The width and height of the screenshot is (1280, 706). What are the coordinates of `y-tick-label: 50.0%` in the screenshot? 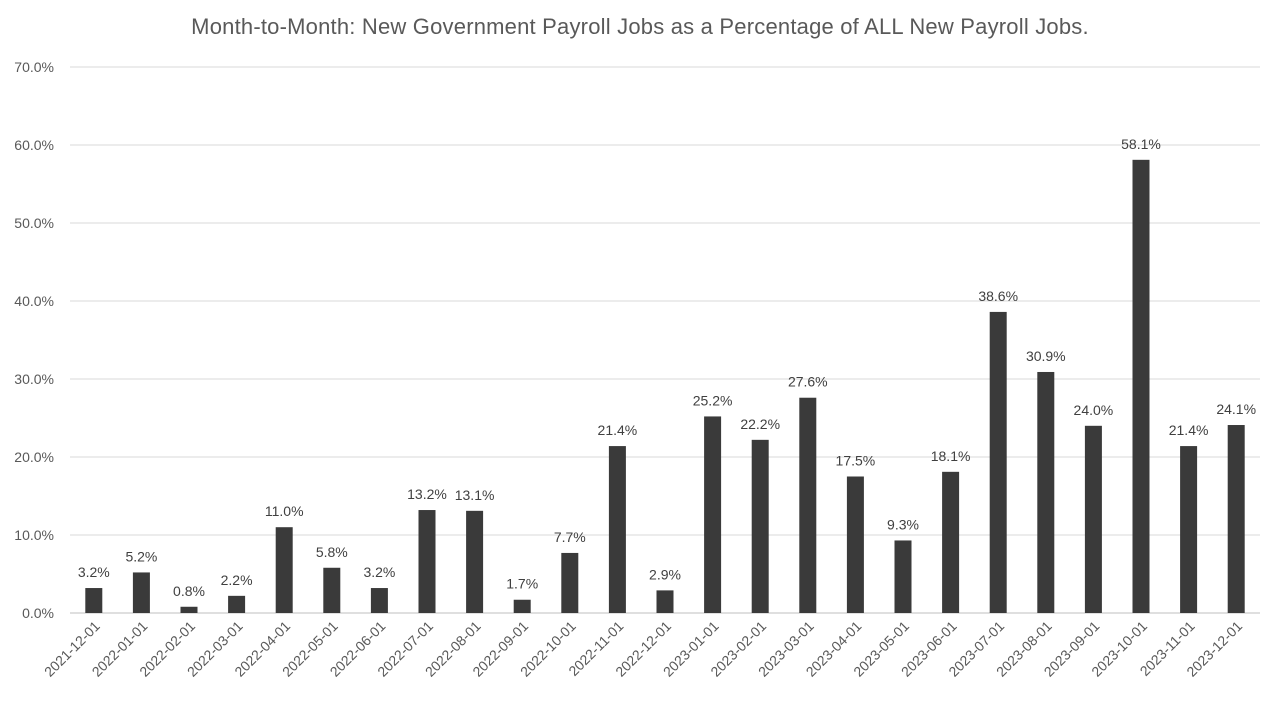 It's located at (34, 223).